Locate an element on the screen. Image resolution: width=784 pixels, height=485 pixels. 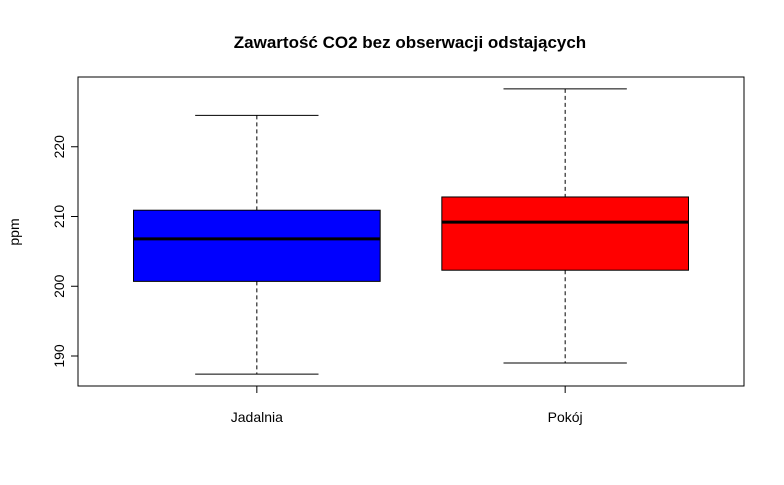
x-tick-label: Jadalnia is located at coordinates (257, 417).